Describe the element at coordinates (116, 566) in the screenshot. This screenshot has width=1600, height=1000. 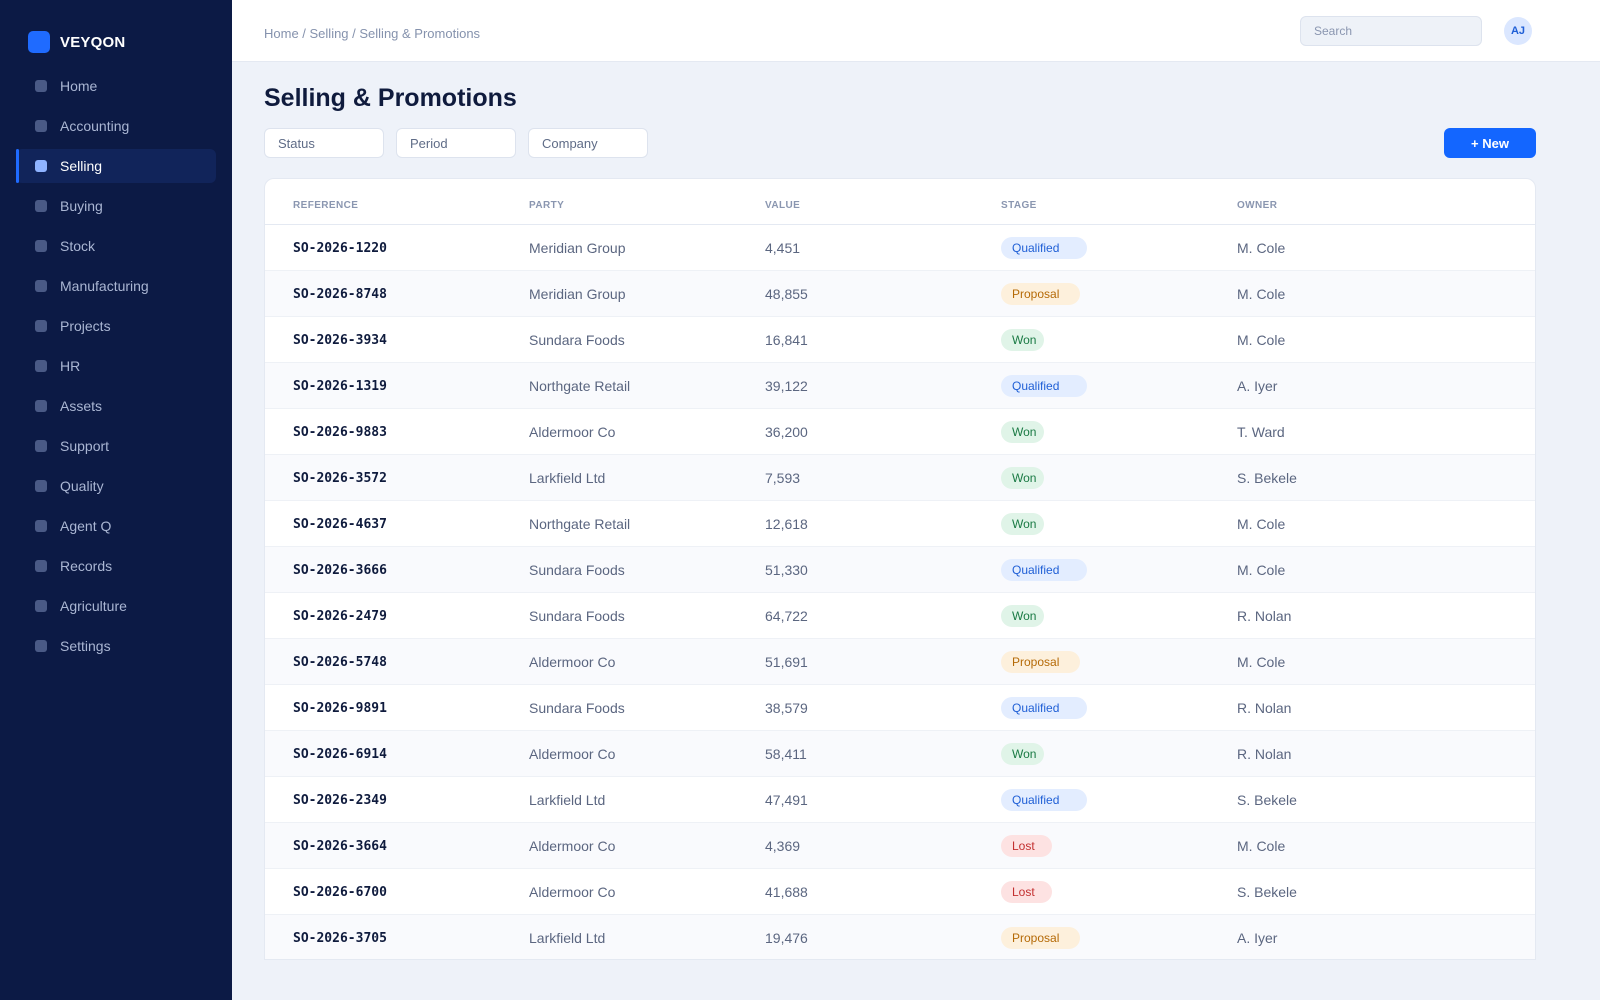
I see `sidebar-item-records: Records` at that location.